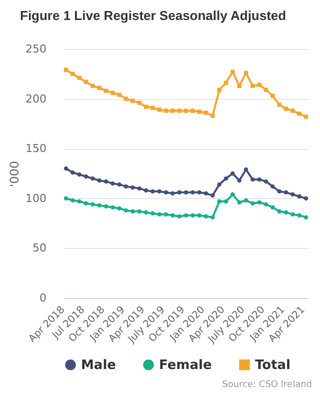 This screenshot has height=400, width=320. What do you see at coordinates (273, 365) in the screenshot?
I see `legend-label: Total` at bounding box center [273, 365].